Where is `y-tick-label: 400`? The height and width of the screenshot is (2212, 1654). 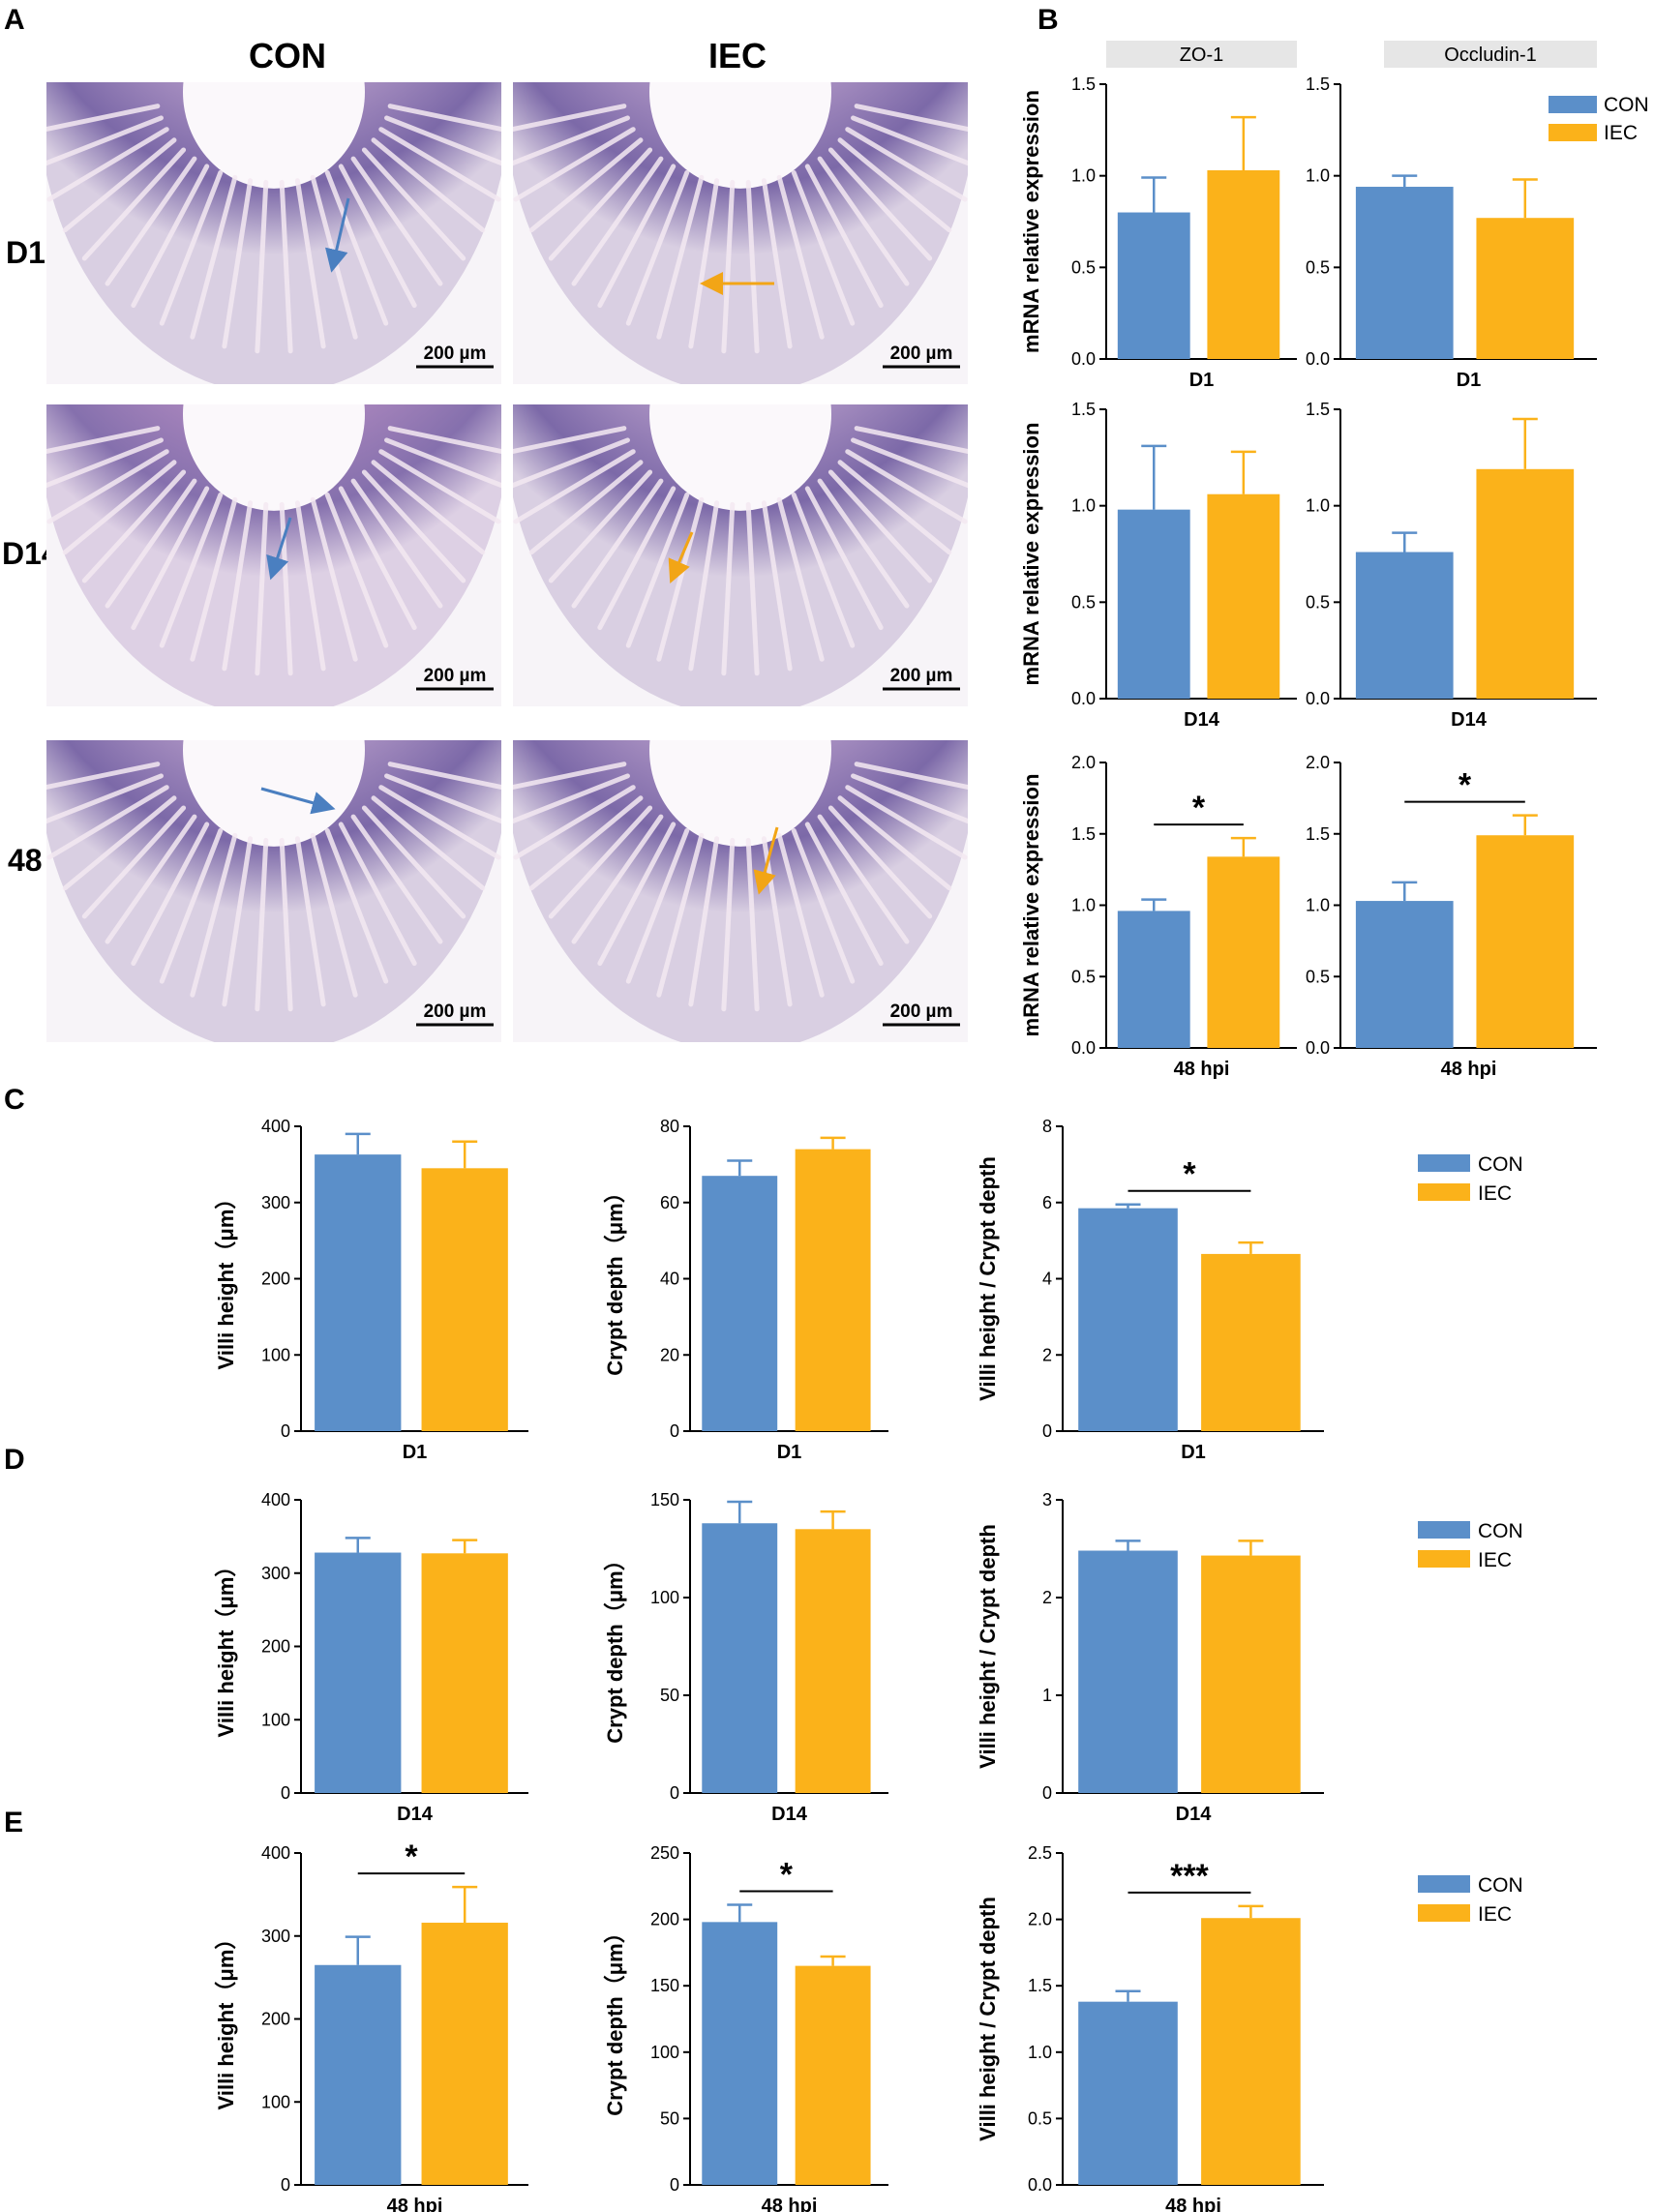
y-tick-label: 400 is located at coordinates (275, 1126).